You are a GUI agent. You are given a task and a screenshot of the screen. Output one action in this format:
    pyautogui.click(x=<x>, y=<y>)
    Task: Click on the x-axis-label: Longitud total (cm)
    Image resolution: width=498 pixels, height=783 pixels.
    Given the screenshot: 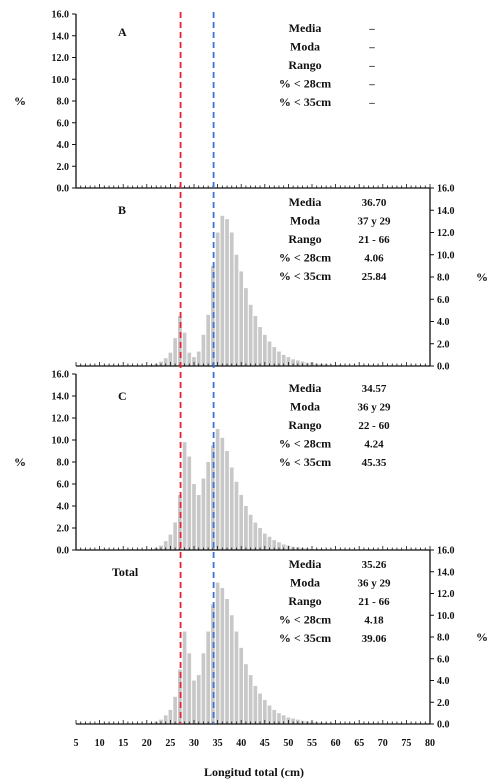 What is the action you would take?
    pyautogui.click(x=254, y=772)
    